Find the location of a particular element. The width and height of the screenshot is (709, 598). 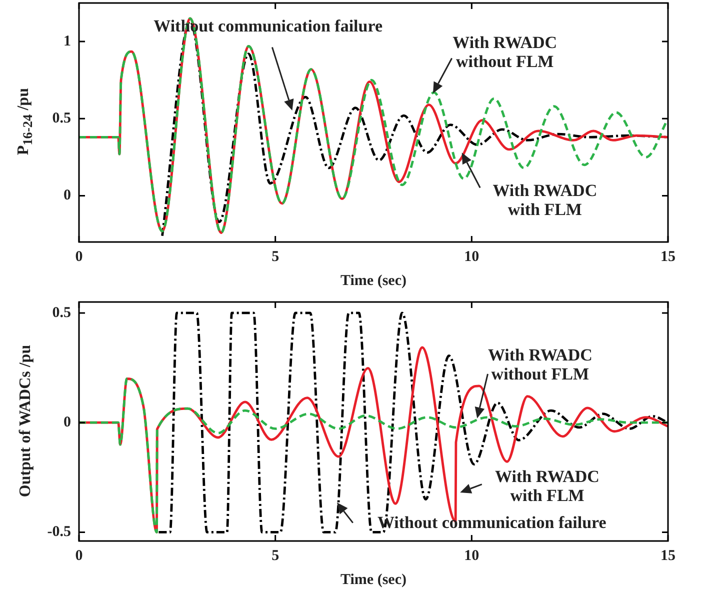

y-tick-label: 1 is located at coordinates (67, 41).